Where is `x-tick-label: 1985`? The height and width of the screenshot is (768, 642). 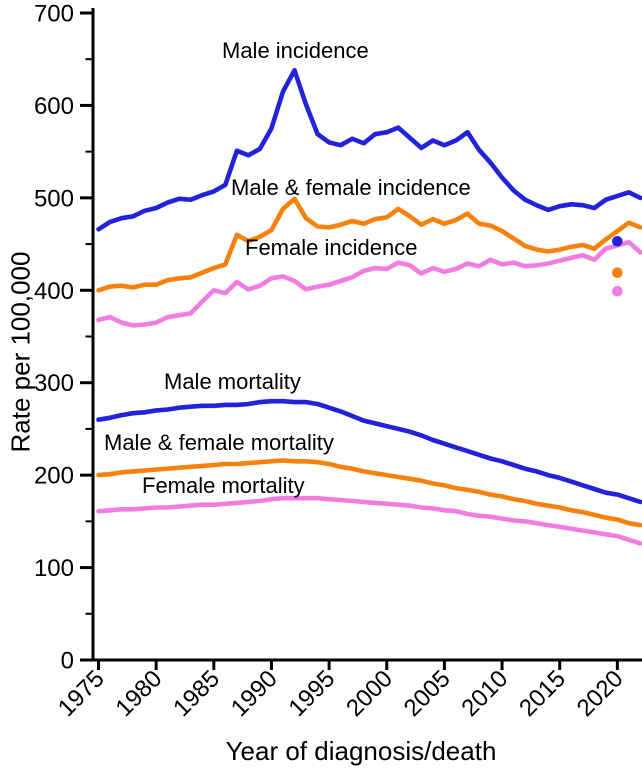
x-tick-label: 1985 is located at coordinates (196, 693).